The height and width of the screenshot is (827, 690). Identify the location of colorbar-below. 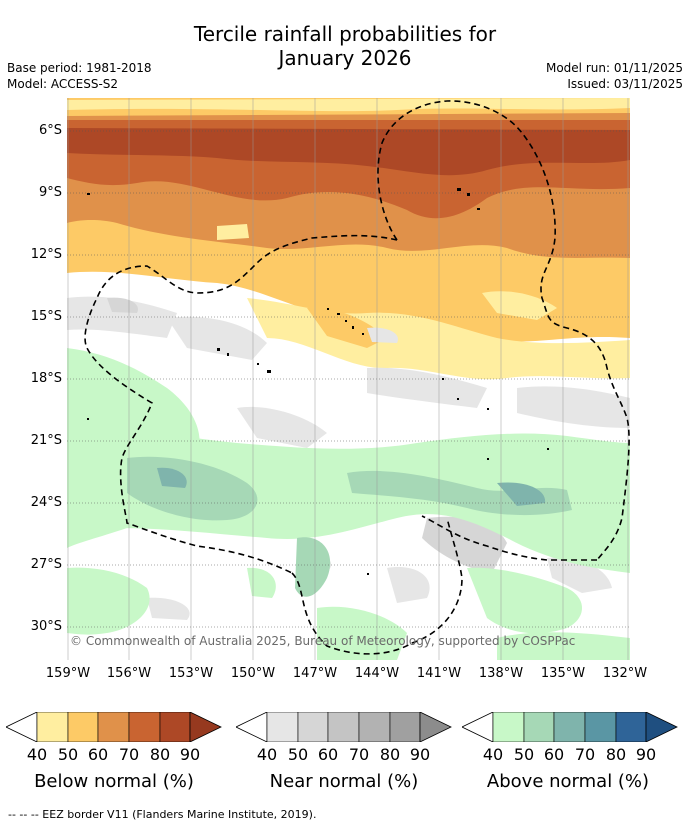
(114, 727).